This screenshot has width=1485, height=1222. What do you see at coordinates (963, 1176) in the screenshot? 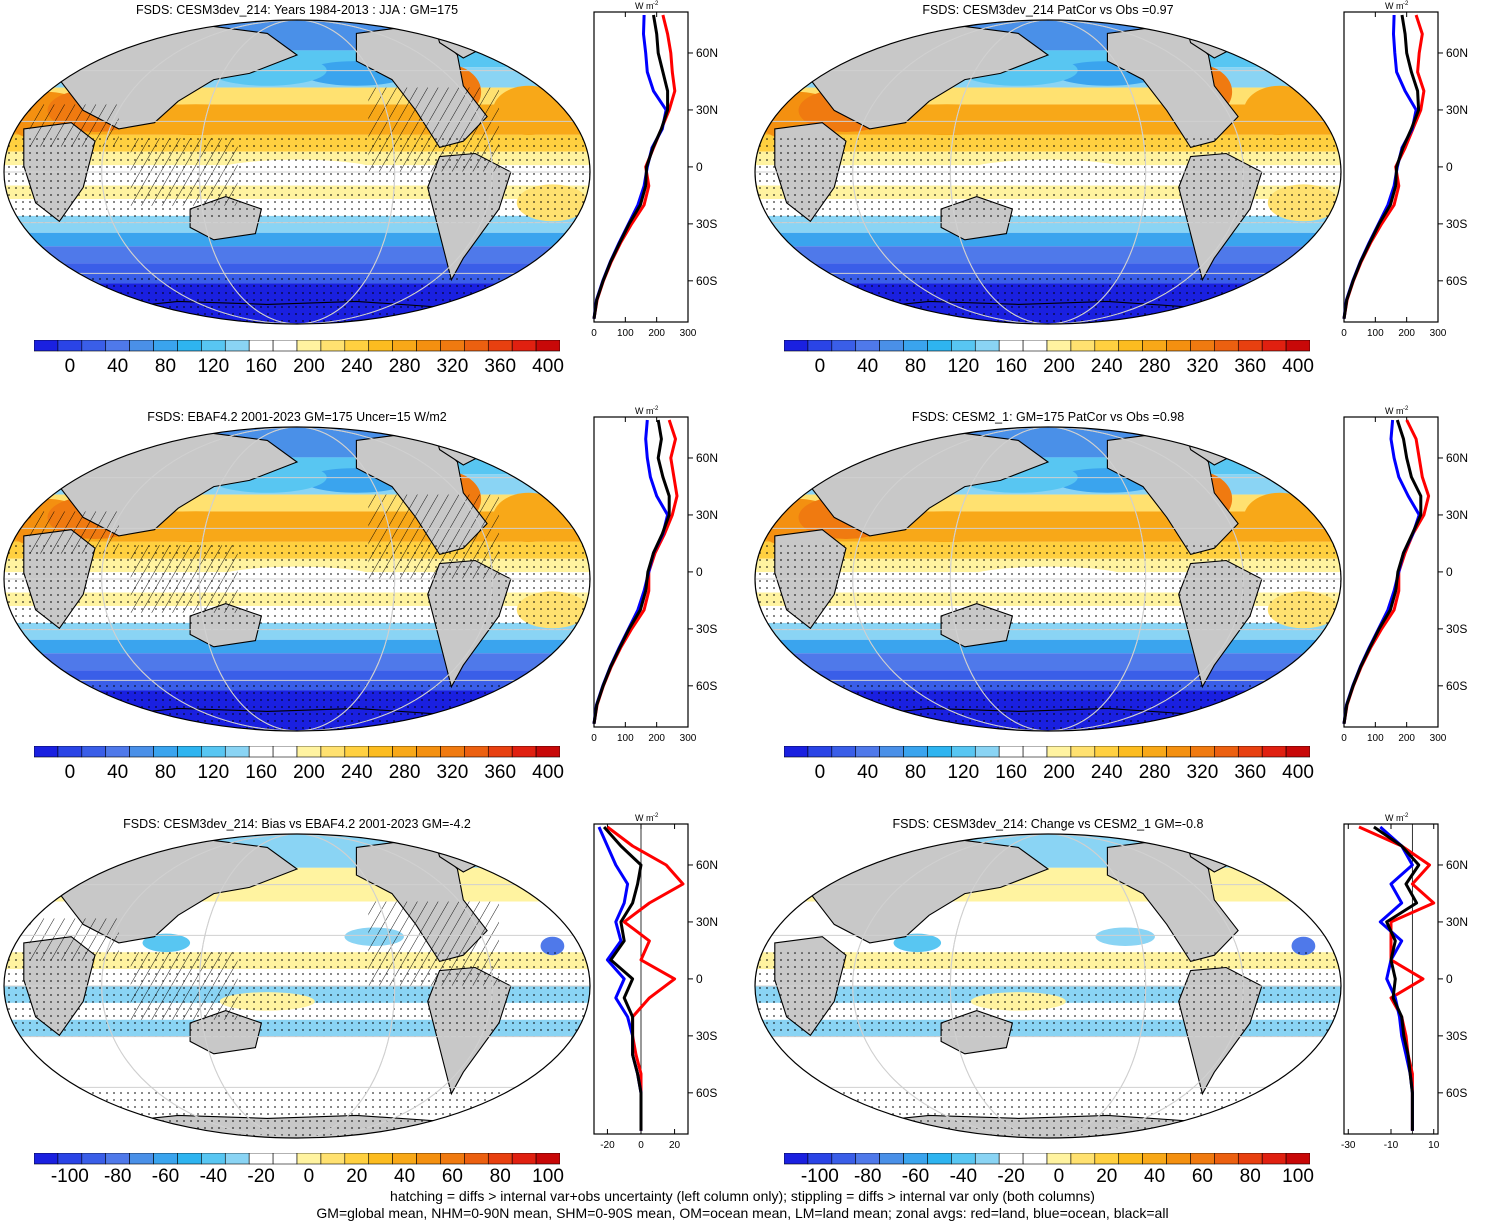
I see `colorbar-label: -40` at bounding box center [963, 1176].